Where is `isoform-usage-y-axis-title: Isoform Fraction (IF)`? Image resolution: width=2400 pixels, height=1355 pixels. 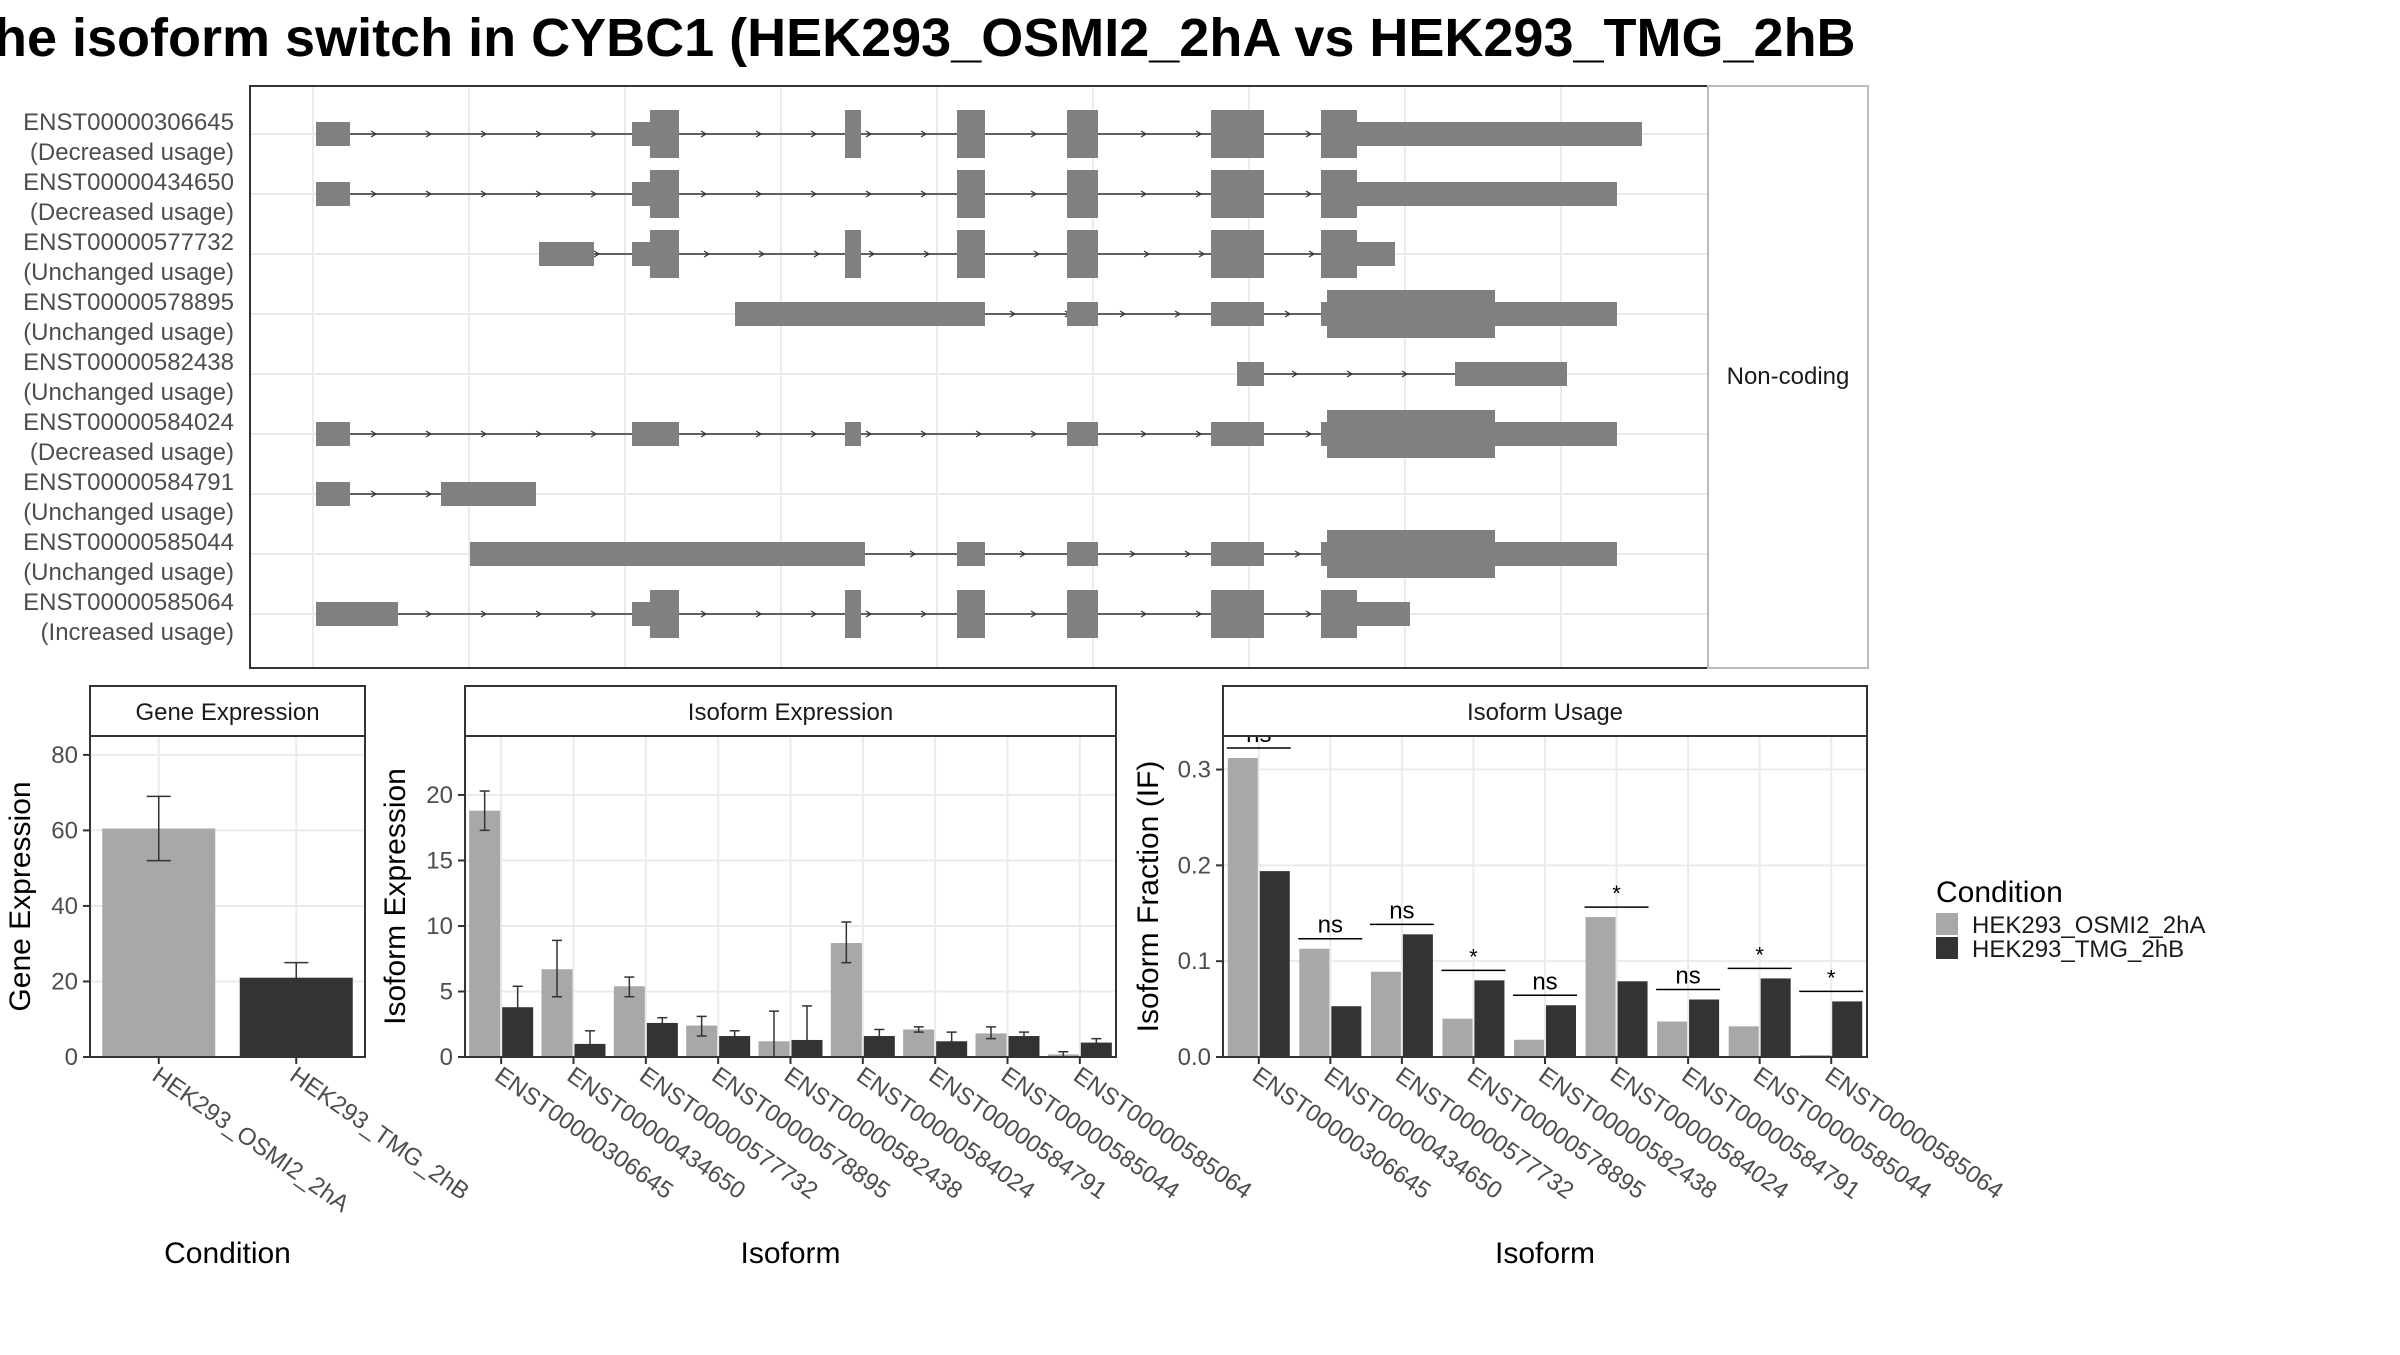
isoform-usage-y-axis-title: Isoform Fraction (IF) is located at coordinates (1148, 897).